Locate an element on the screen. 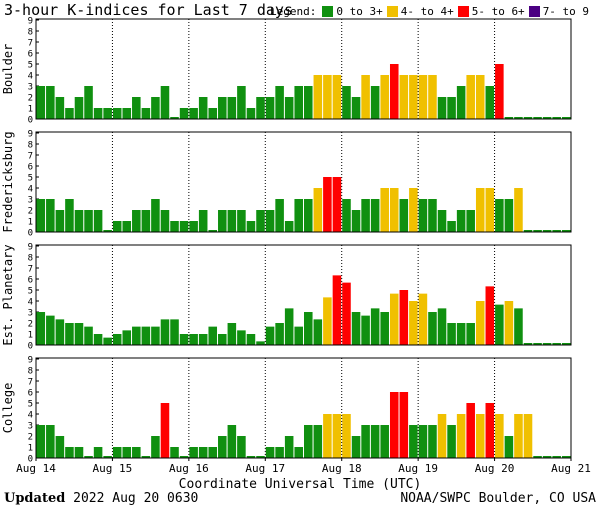 This screenshot has height=510, width=600. legend-item-label: 4- to 4+ is located at coordinates (427, 11).